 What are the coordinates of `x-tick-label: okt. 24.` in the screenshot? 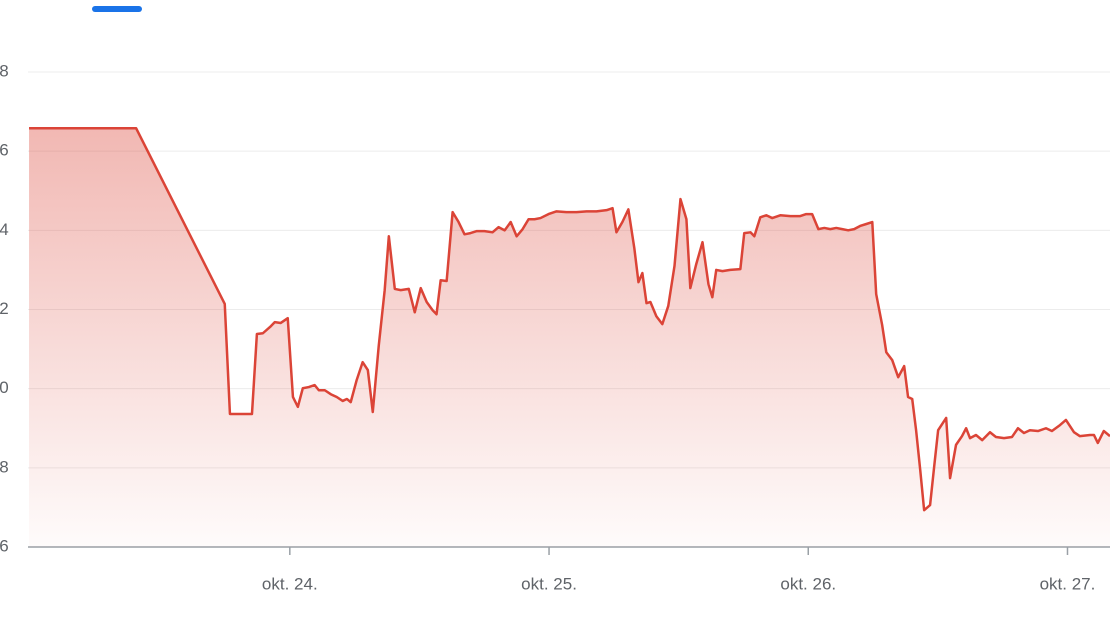 It's located at (290, 583).